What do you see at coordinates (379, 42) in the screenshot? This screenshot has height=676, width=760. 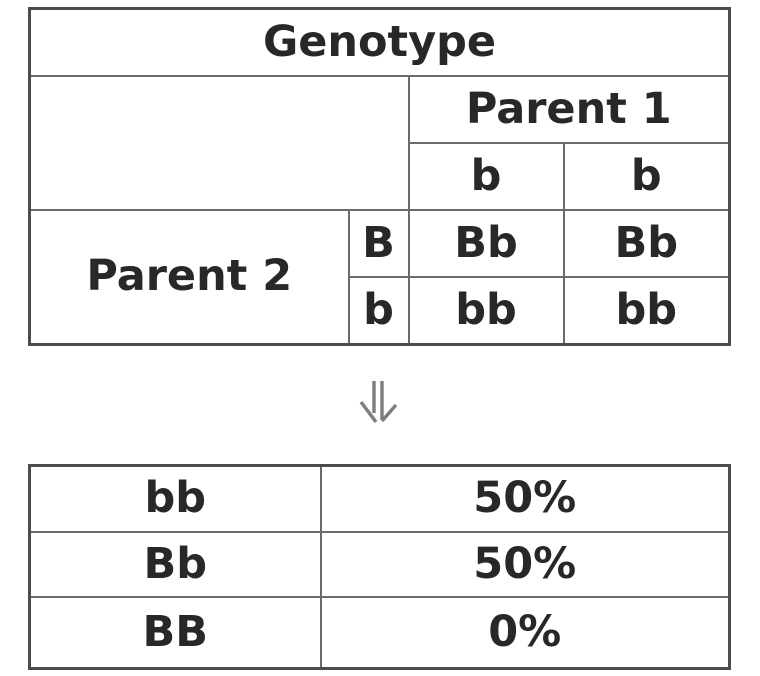 I see `genotype-title: Genotype` at bounding box center [379, 42].